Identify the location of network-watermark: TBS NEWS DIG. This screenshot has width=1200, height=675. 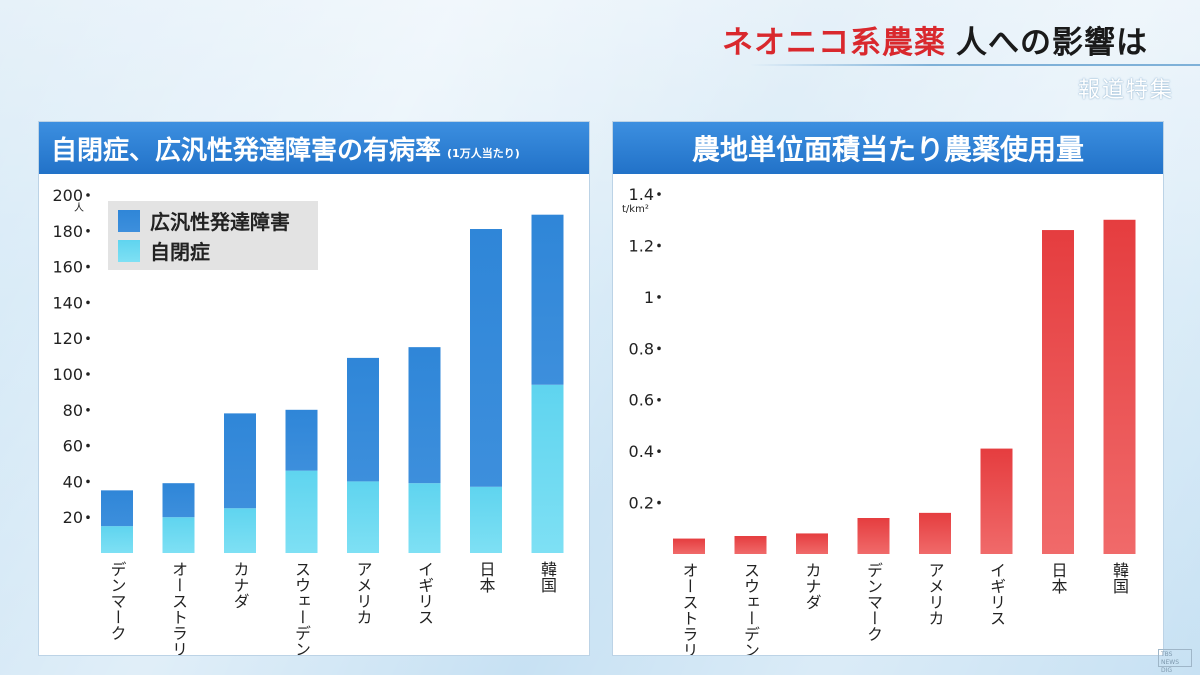
(1175, 661).